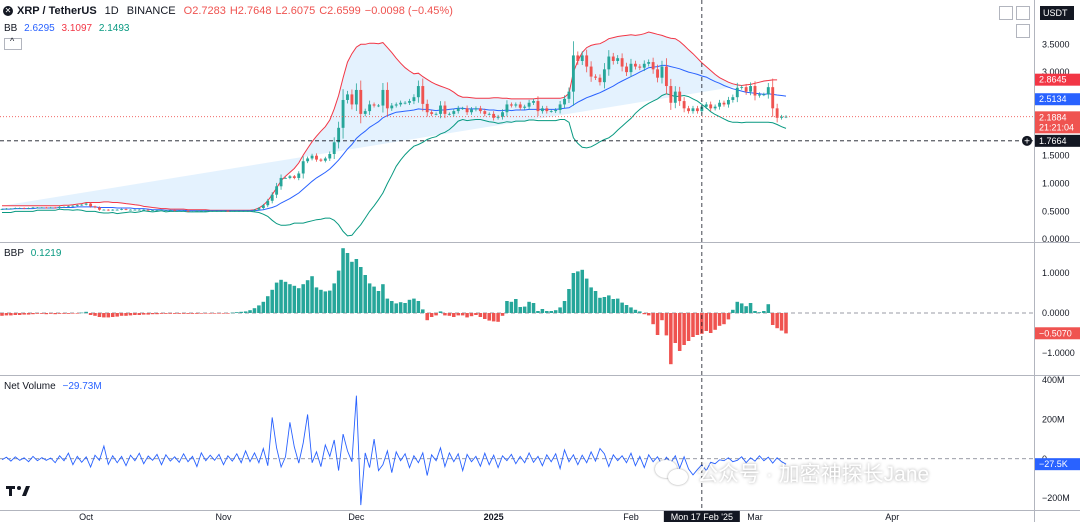 The width and height of the screenshot is (1080, 522). What do you see at coordinates (82, 386) in the screenshot?
I see `net-volume-legend-value: −29.73M` at bounding box center [82, 386].